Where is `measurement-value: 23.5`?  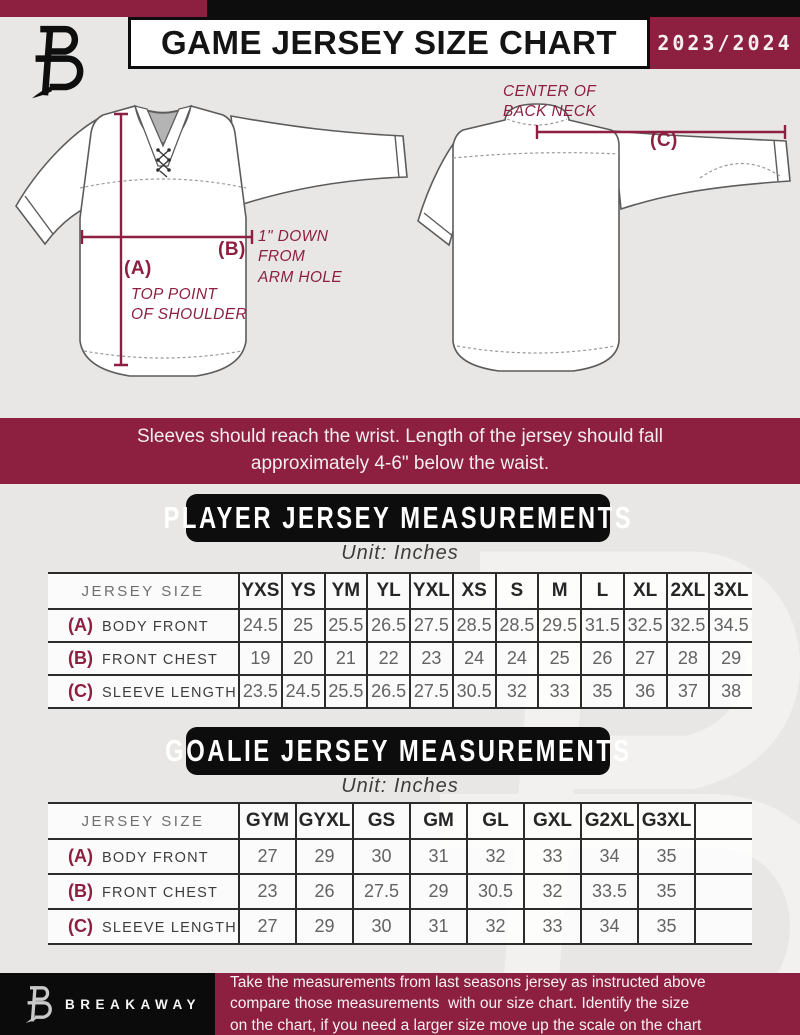
measurement-value: 23.5 is located at coordinates (260, 691).